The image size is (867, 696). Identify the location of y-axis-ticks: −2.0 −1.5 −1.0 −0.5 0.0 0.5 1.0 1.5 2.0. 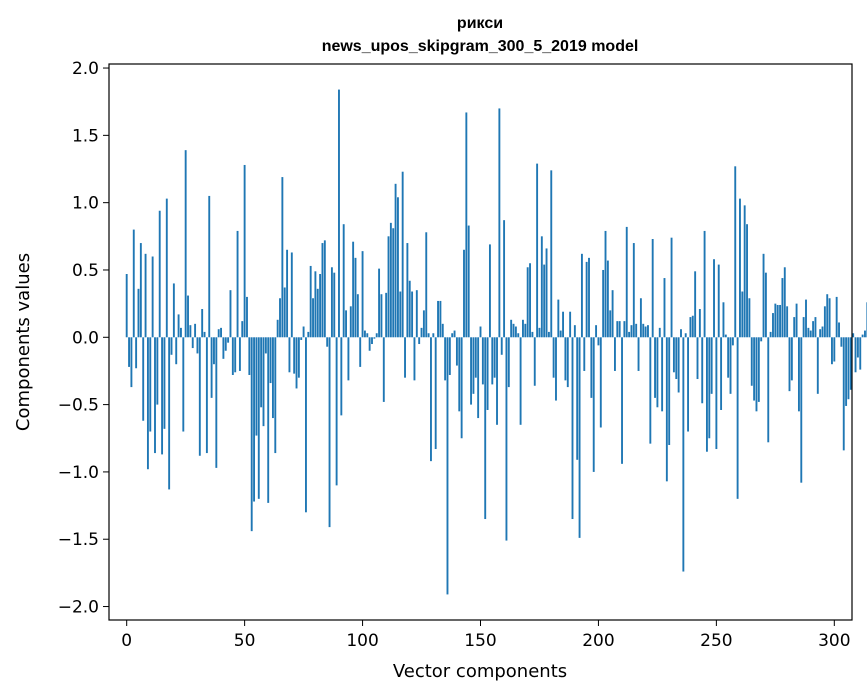
(83, 338).